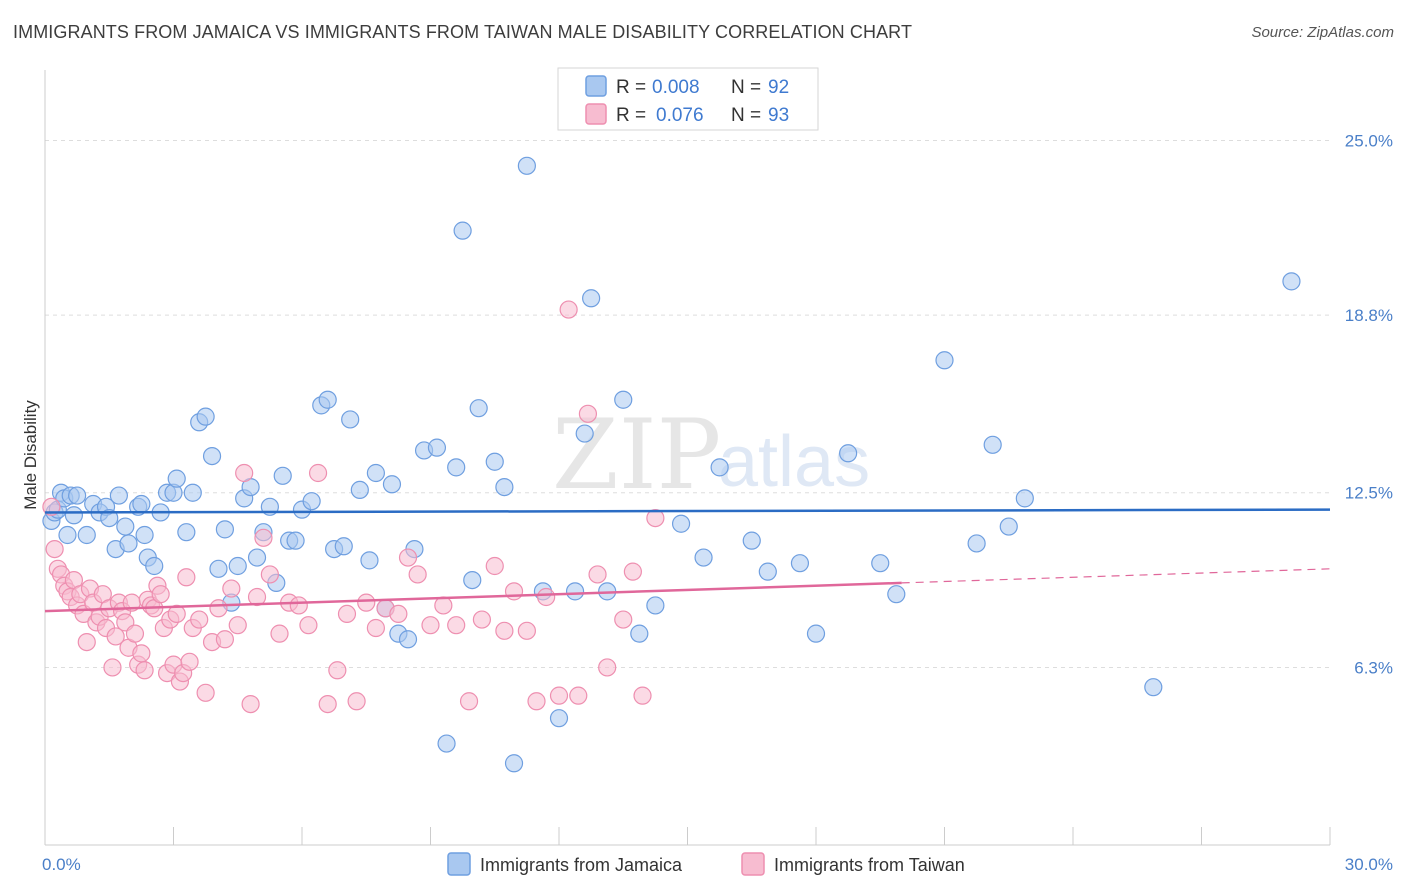 The image size is (1406, 892). Describe the element at coordinates (1116, 576) in the screenshot. I see `trend-line-taiwan-dashed` at that location.